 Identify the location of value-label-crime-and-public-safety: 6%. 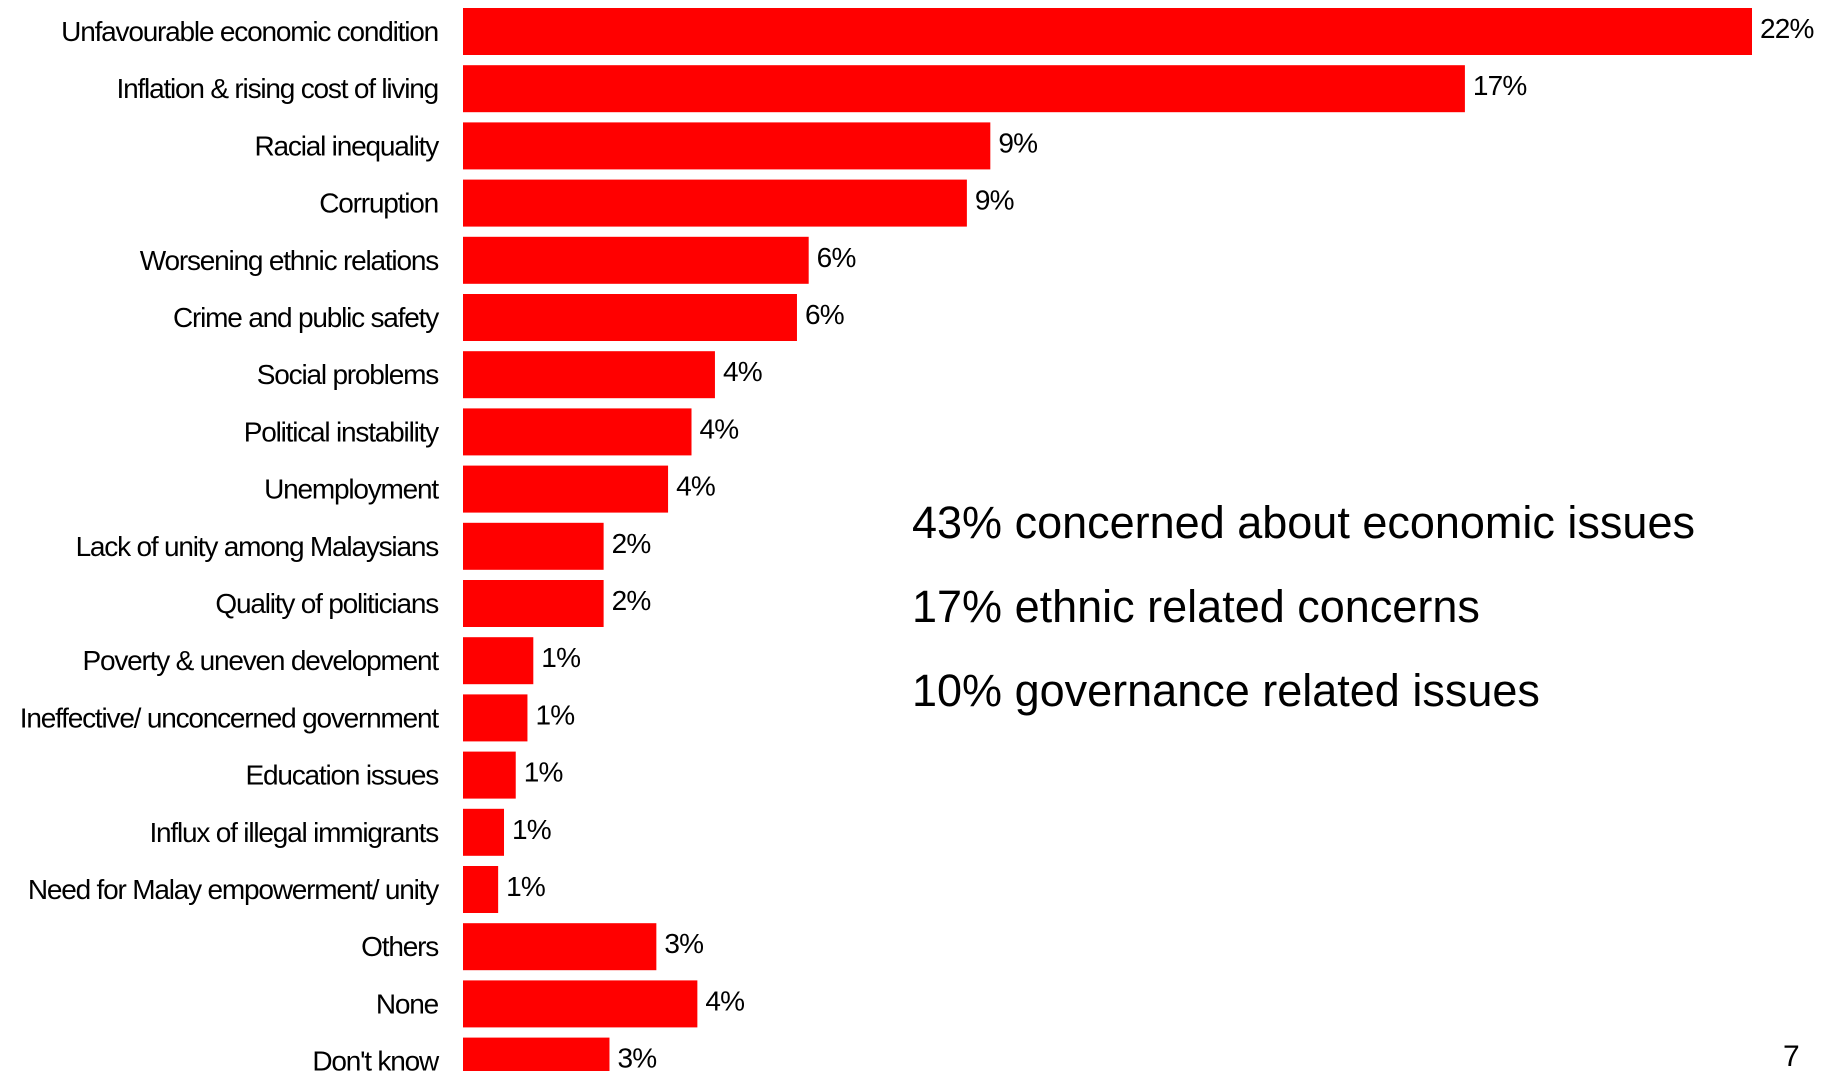
(824, 314).